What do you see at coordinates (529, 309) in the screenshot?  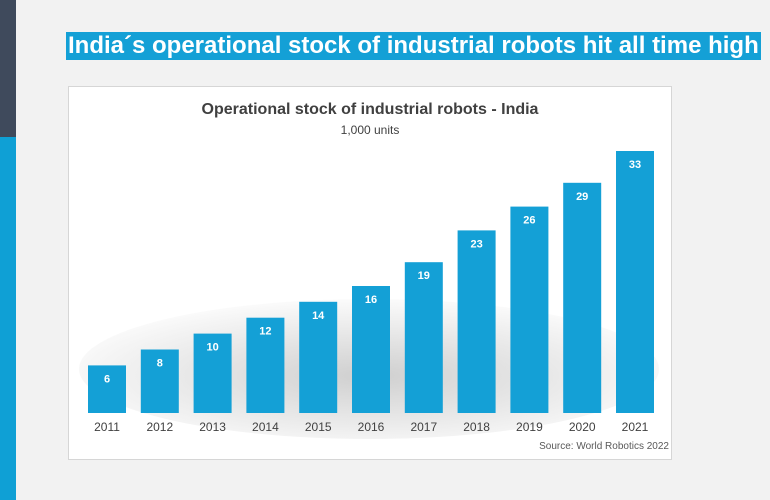 I see `bar-2019` at bounding box center [529, 309].